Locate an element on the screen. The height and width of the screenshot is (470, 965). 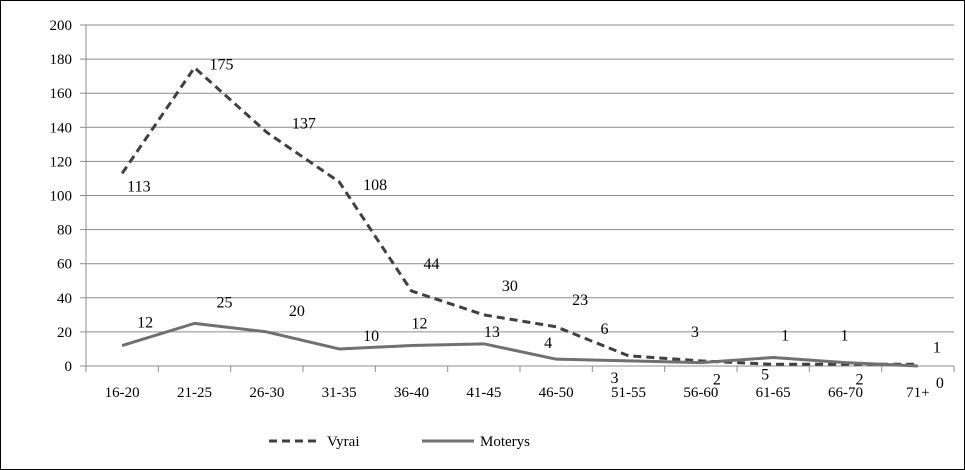
x-tick-label: 26-30 is located at coordinates (266, 393).